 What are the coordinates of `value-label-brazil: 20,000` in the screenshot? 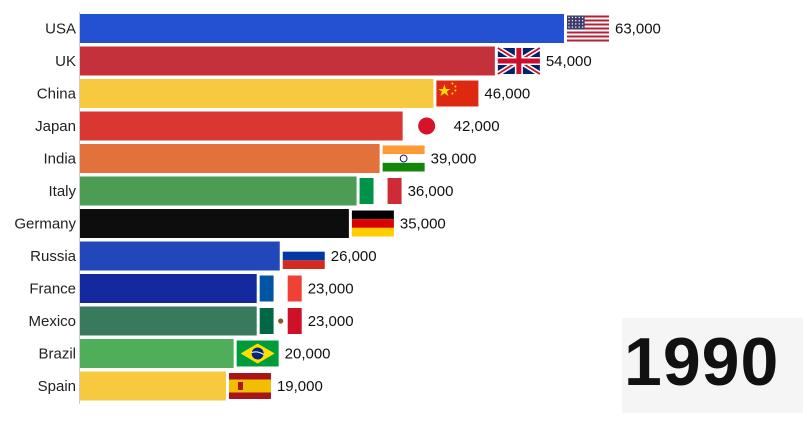 It's located at (308, 354).